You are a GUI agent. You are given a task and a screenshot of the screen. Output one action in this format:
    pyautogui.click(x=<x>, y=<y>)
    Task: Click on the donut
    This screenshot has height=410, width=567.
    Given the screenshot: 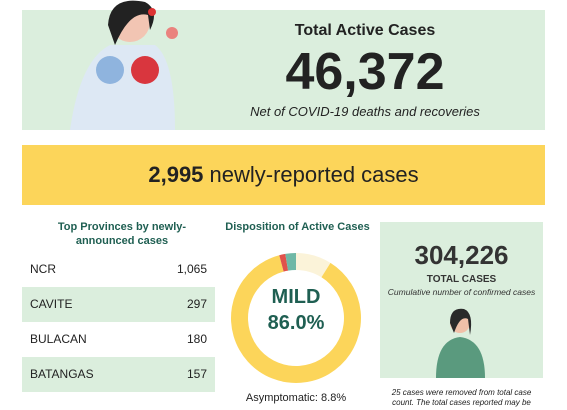 What is the action you would take?
    pyautogui.click(x=296, y=318)
    